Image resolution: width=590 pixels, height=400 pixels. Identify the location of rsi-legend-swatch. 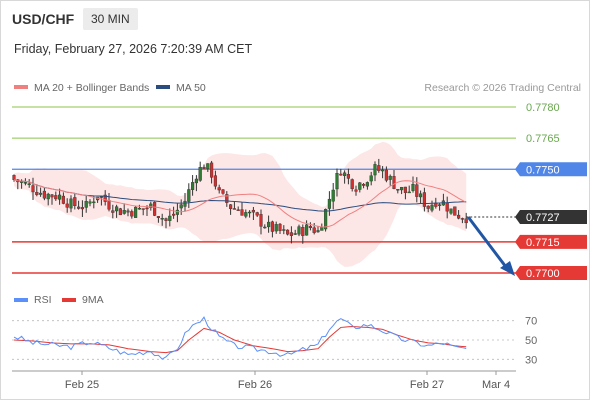
(21, 300).